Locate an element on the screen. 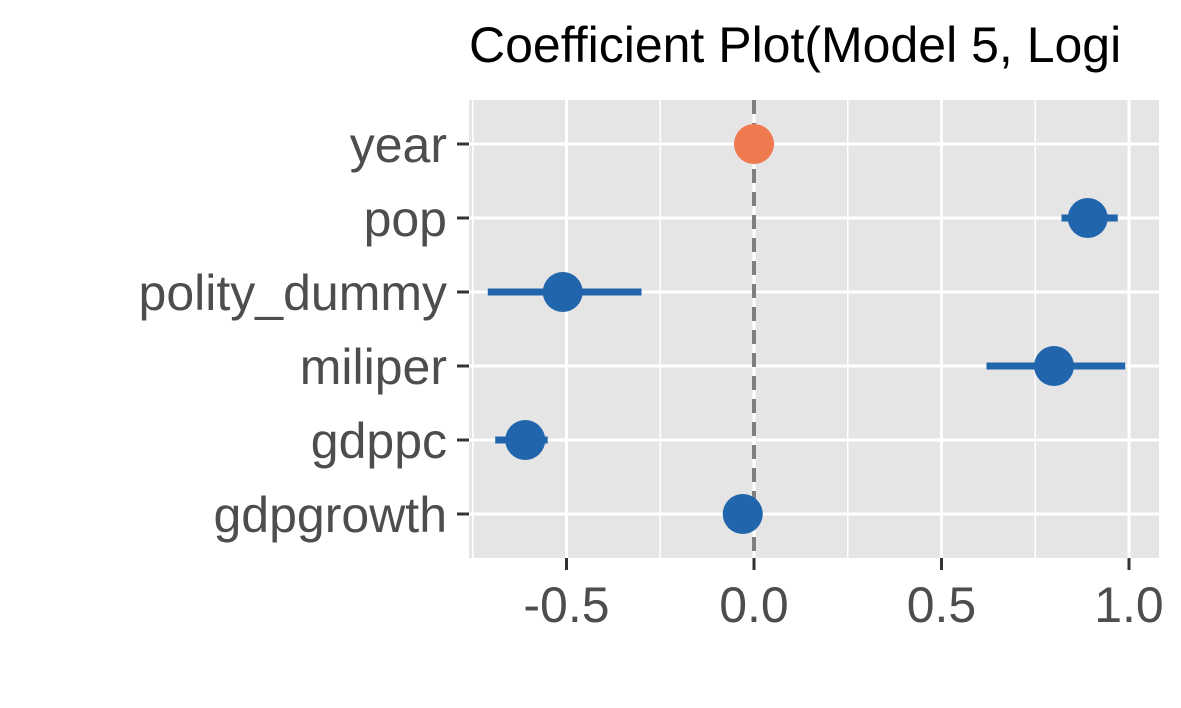  y-tick-label: gdppc is located at coordinates (379, 441).